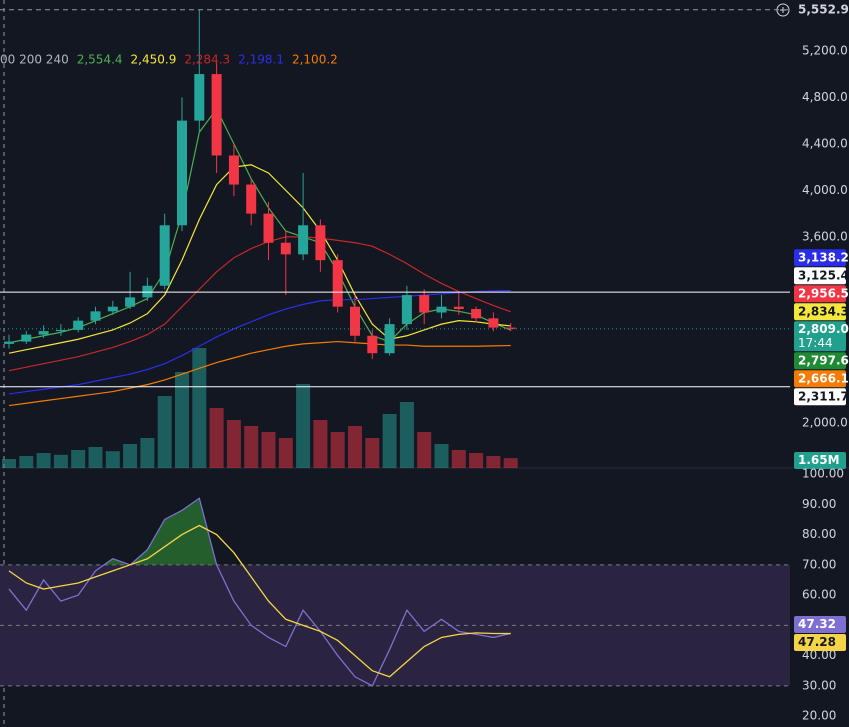 The image size is (849, 727). I want to click on y-tick-label: 30.00, so click(819, 685).